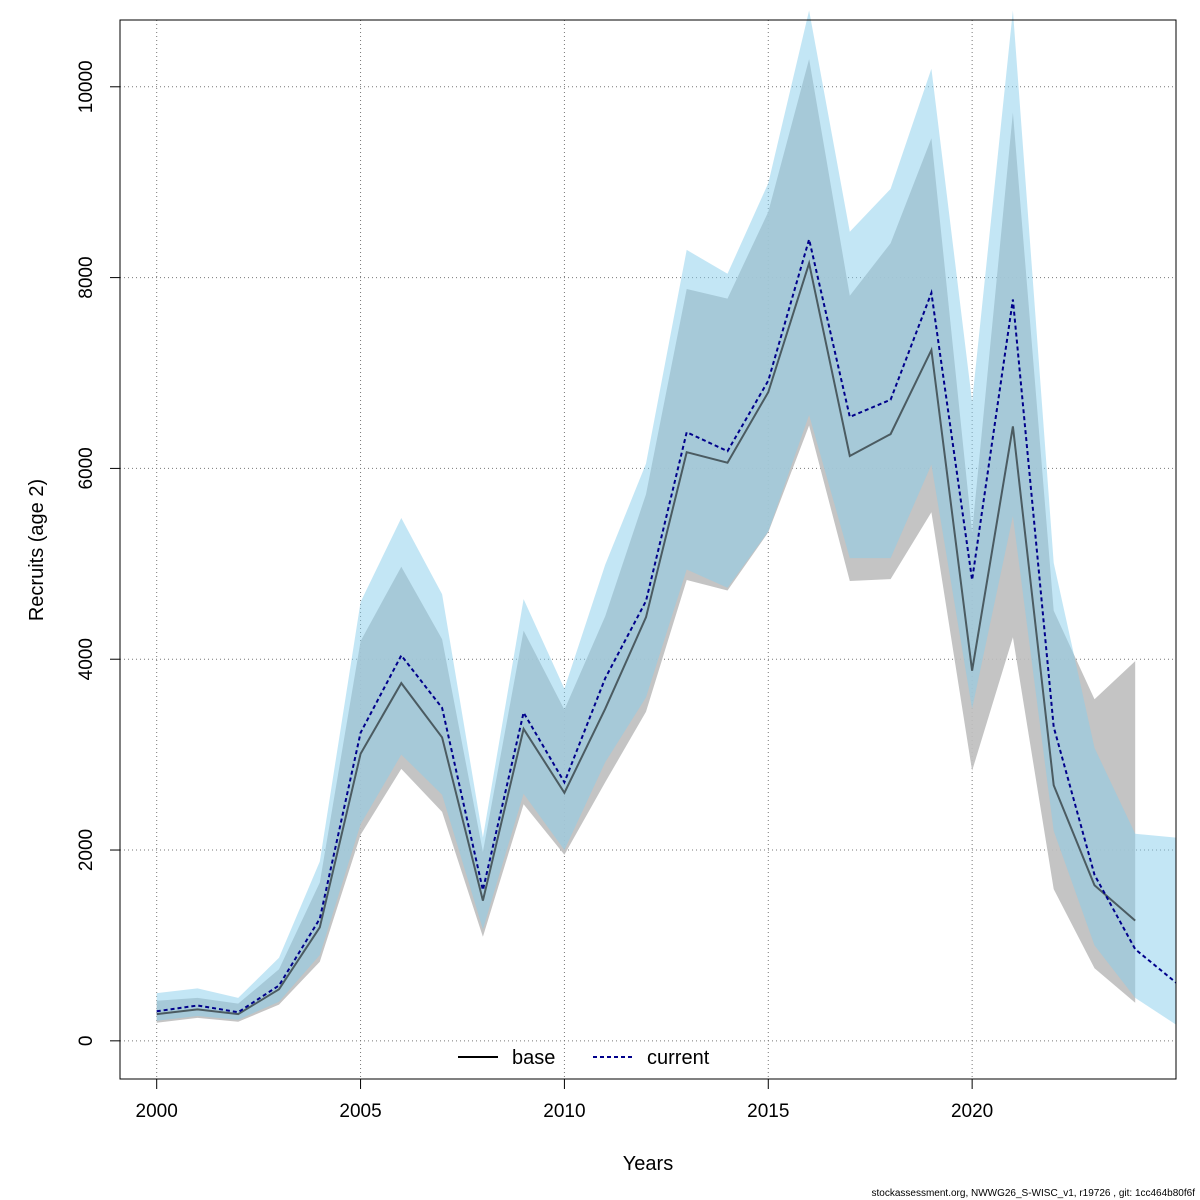 The image size is (1200, 1200). I want to click on x-tick-label-2015: 2015, so click(768, 1111).